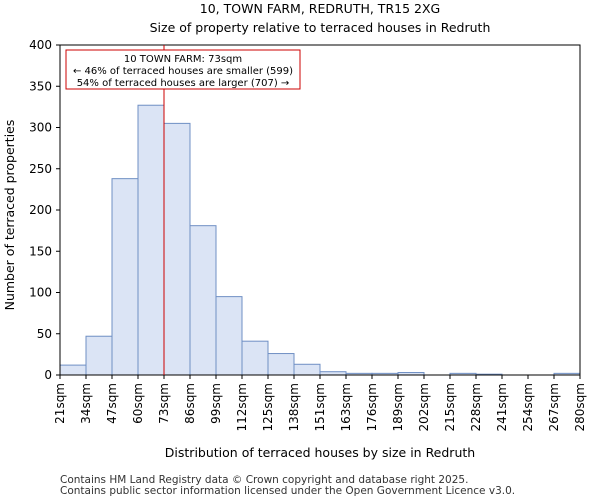  Describe the element at coordinates (268, 407) in the screenshot. I see `x-tick-label: 125sqm` at that location.